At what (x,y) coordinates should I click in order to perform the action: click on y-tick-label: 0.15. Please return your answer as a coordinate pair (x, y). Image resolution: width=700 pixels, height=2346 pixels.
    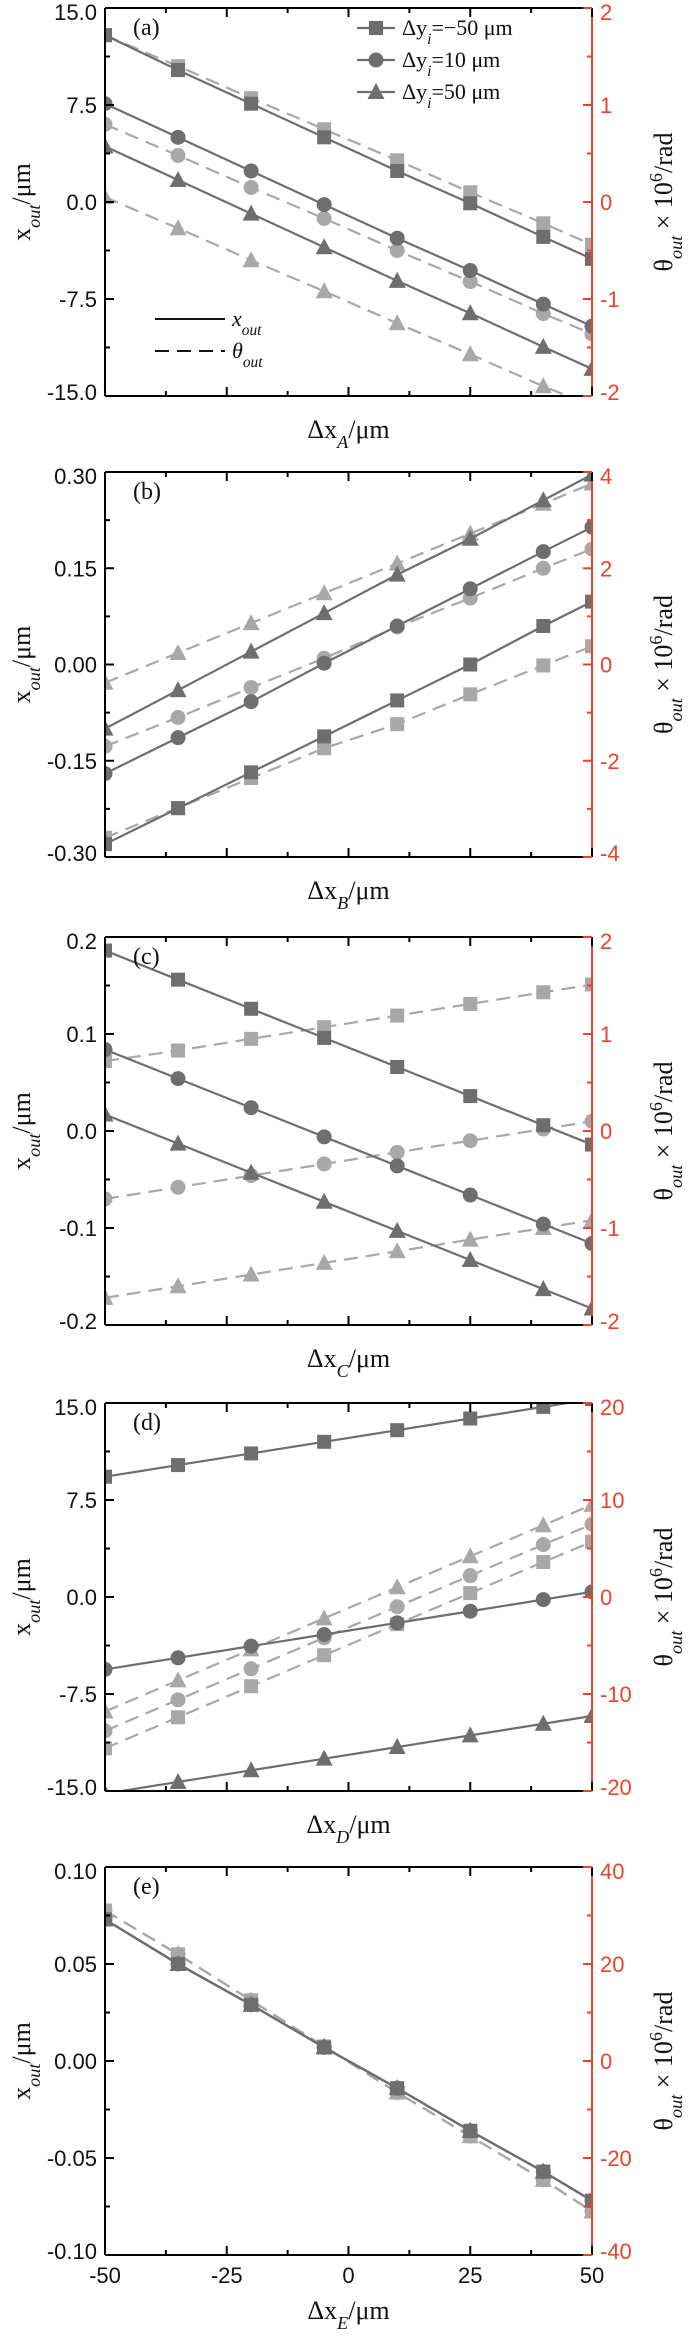
    Looking at the image, I should click on (75, 568).